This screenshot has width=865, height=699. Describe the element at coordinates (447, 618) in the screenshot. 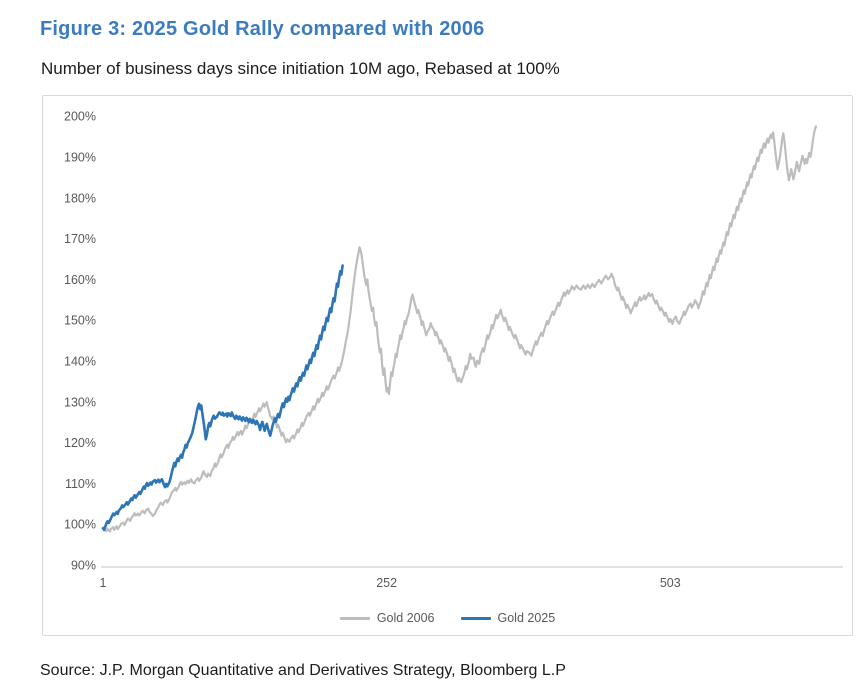

I see `chart-legend: Gold 2006 Gold 2025` at that location.